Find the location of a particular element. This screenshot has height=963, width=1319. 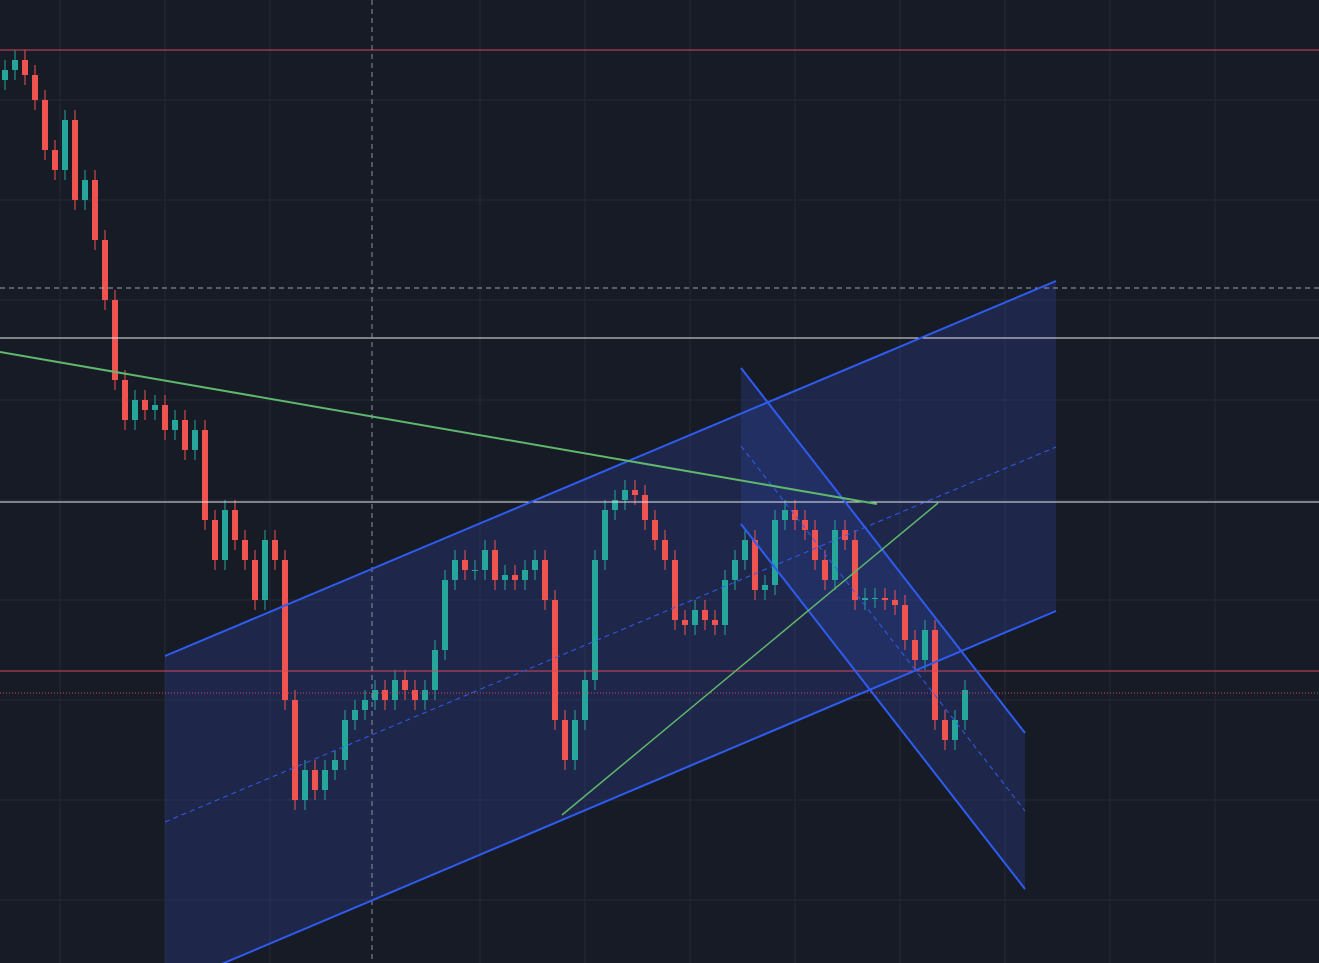

descending-channel is located at coordinates (883, 628).